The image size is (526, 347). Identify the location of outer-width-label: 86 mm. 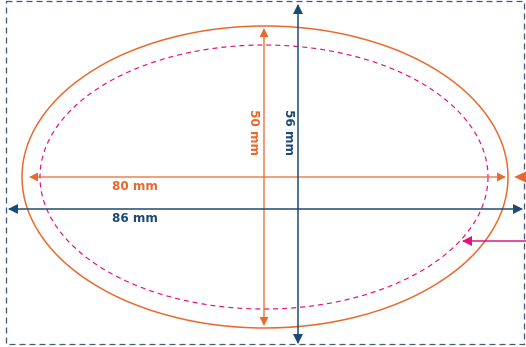
(135, 218).